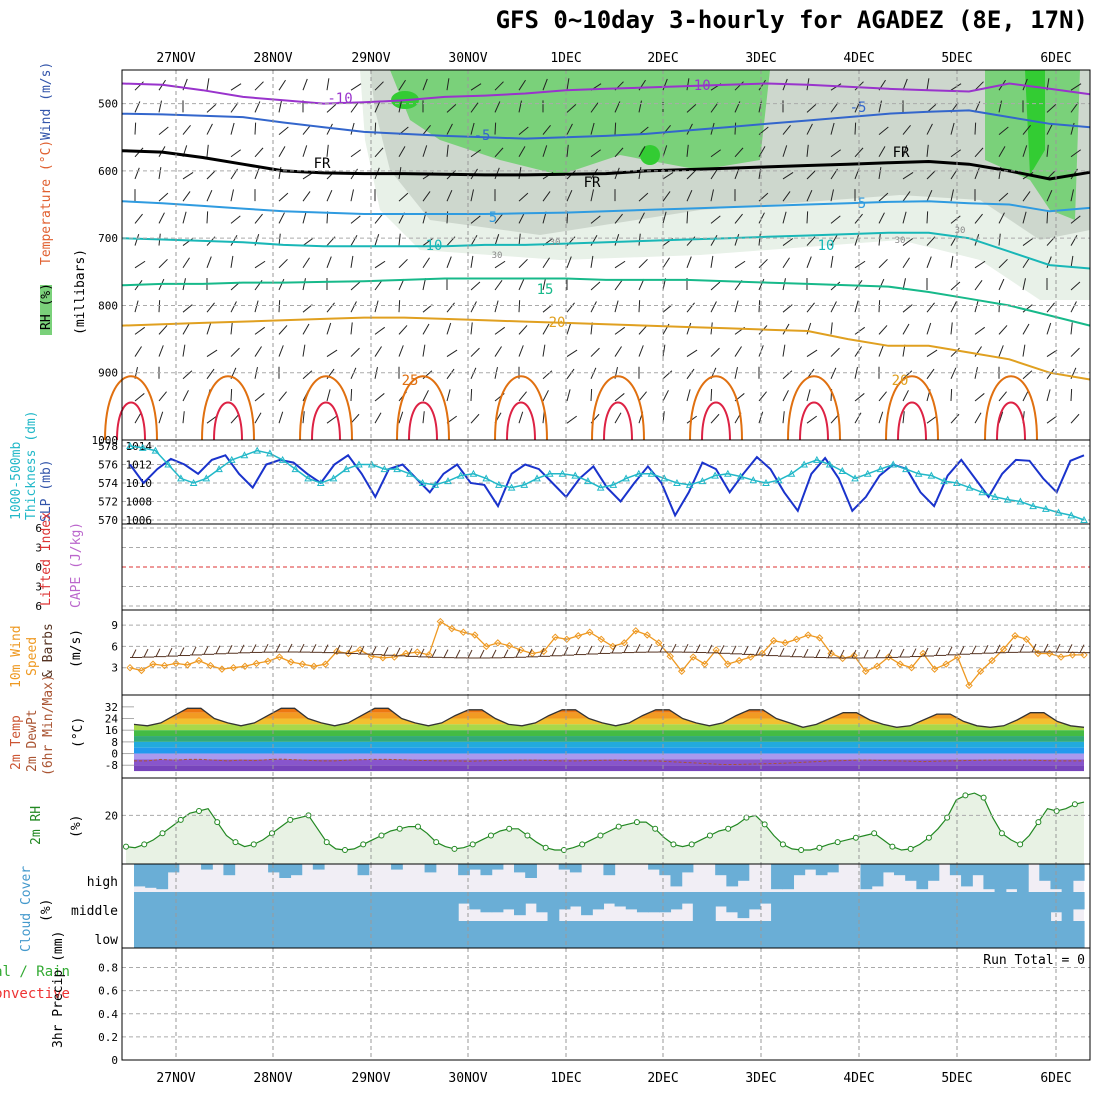  Describe the element at coordinates (114, 742) in the screenshot. I see `y-tick-label: 8` at that location.